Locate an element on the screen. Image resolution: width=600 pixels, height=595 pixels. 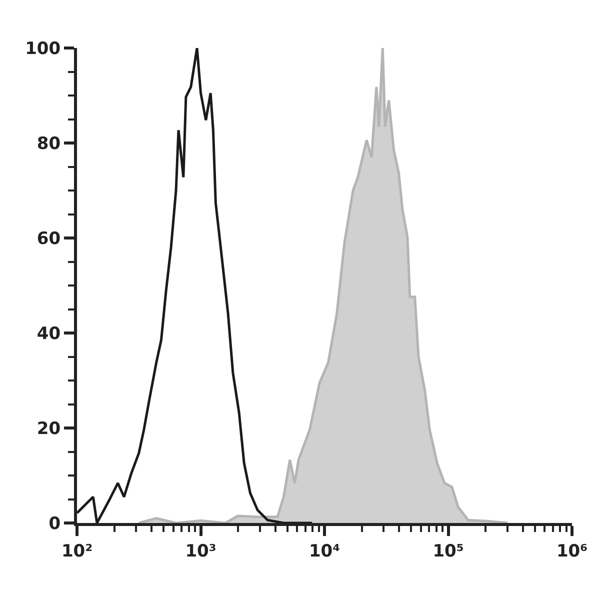
y-tick-label: 40 is located at coordinates (48, 334).